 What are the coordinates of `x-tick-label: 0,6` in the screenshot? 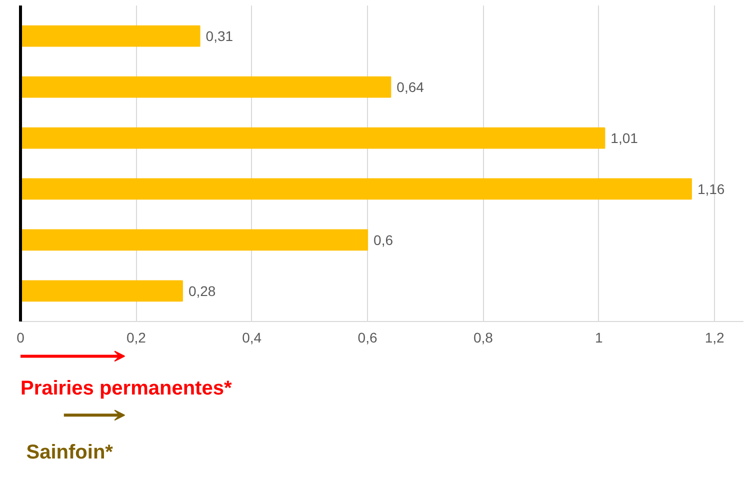 It's located at (368, 338).